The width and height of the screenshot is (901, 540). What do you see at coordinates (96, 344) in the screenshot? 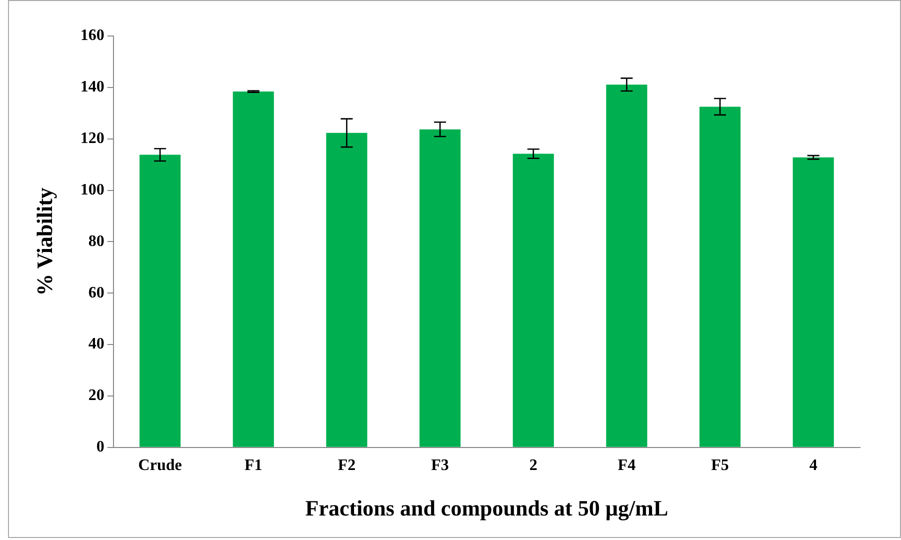
I see `y-tick-label: 40` at bounding box center [96, 344].